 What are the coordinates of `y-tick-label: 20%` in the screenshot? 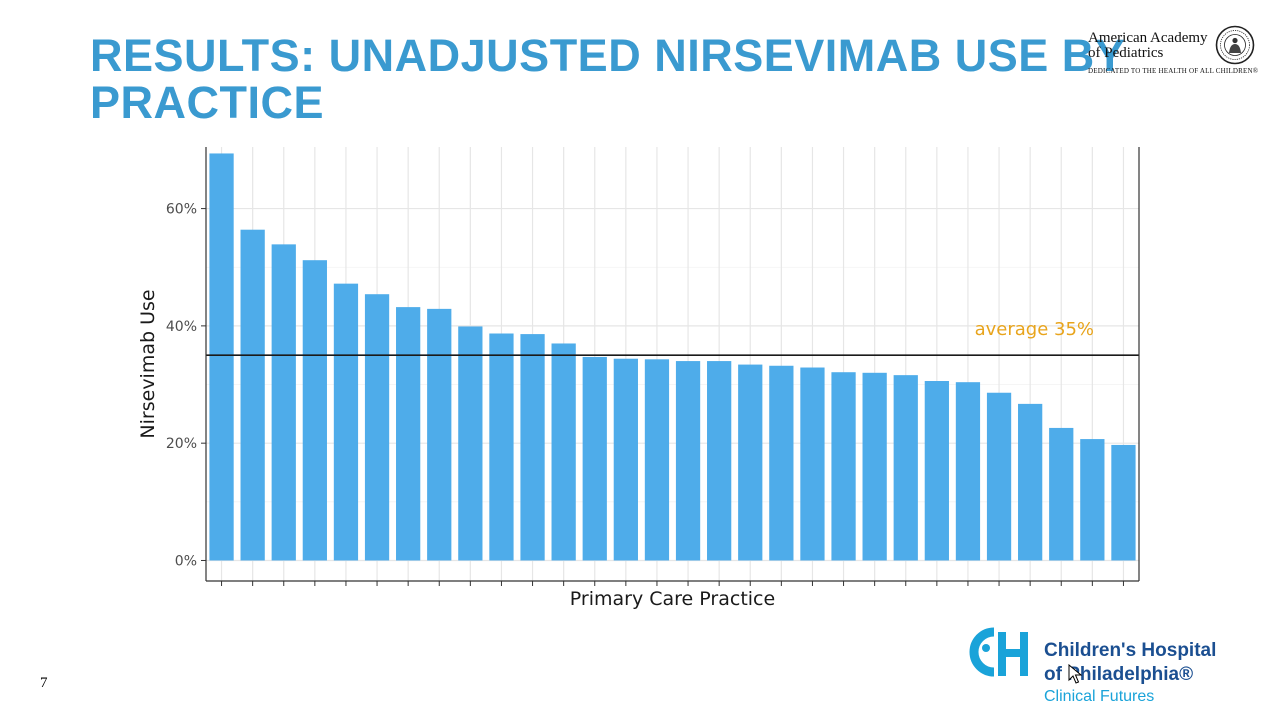 It's located at (181, 444).